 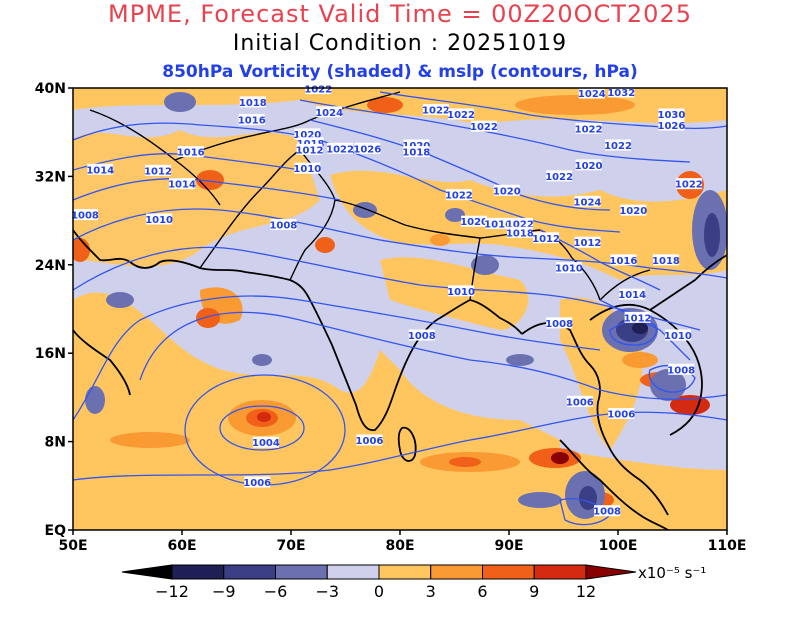 I want to click on colorbar-unit: x10⁻⁵ s⁻¹, so click(x=672, y=573).